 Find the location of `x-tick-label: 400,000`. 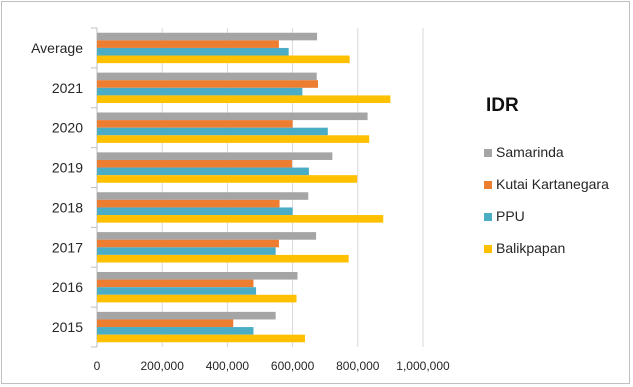

x-tick-label: 400,000 is located at coordinates (228, 366).